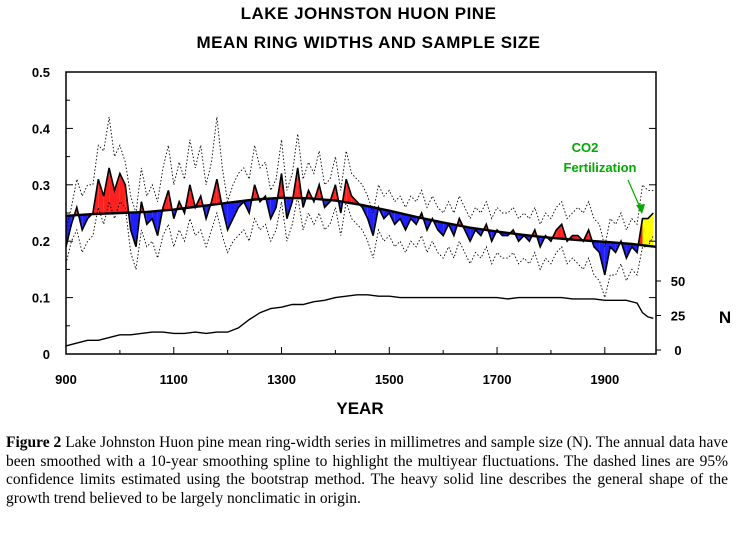  Describe the element at coordinates (41, 128) in the screenshot. I see `y-tick-label: 0.4` at that location.